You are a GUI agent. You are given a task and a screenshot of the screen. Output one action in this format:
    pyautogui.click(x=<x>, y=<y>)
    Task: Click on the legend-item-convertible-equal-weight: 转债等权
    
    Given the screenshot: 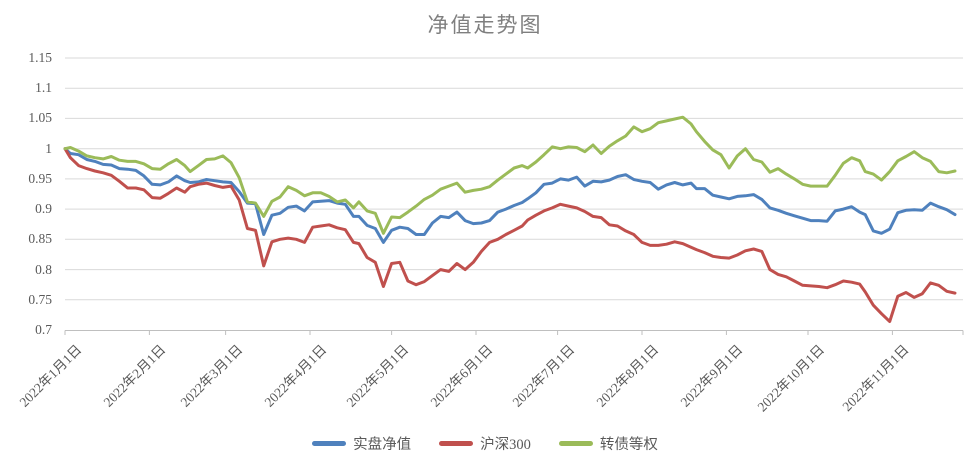 What is the action you would take?
    pyautogui.click(x=608, y=443)
    